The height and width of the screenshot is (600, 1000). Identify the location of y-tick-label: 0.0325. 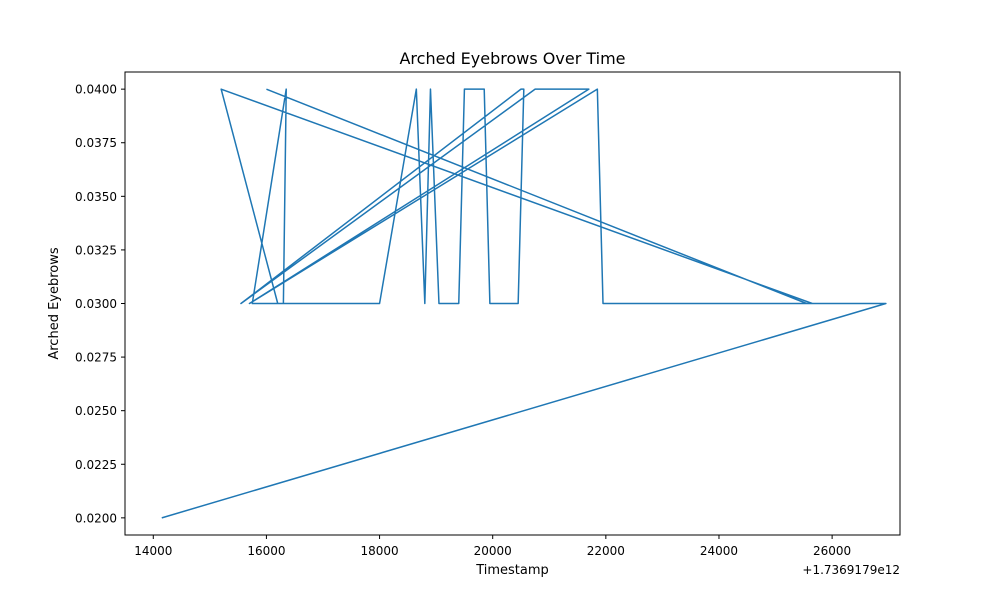
(96, 250).